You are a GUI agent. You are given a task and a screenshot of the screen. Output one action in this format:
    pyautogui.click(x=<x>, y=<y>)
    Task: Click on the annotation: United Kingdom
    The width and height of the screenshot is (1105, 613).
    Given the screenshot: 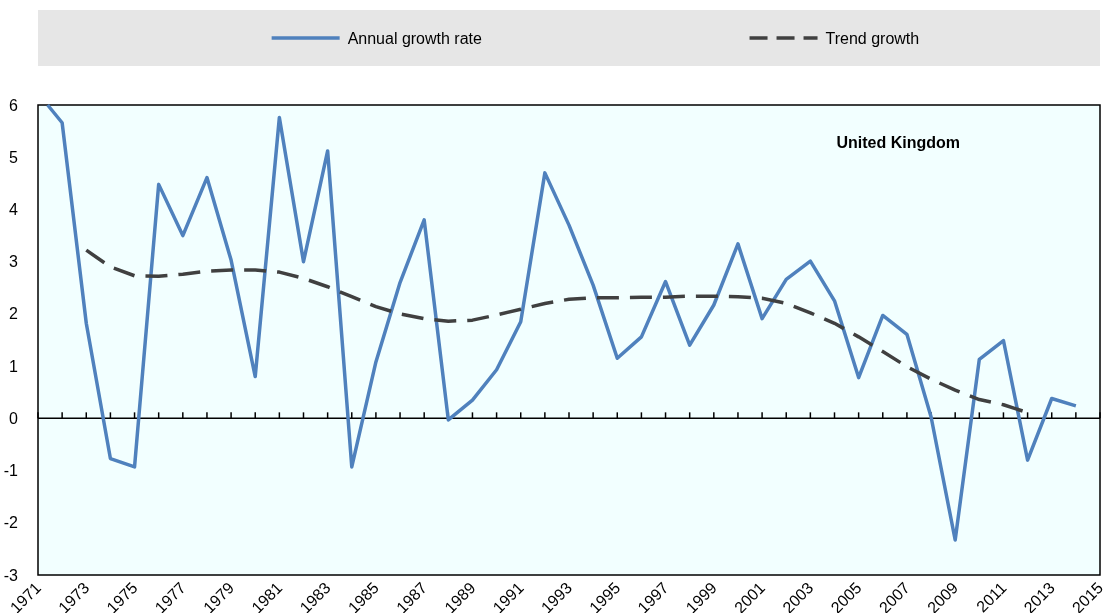 What is the action you would take?
    pyautogui.click(x=898, y=142)
    